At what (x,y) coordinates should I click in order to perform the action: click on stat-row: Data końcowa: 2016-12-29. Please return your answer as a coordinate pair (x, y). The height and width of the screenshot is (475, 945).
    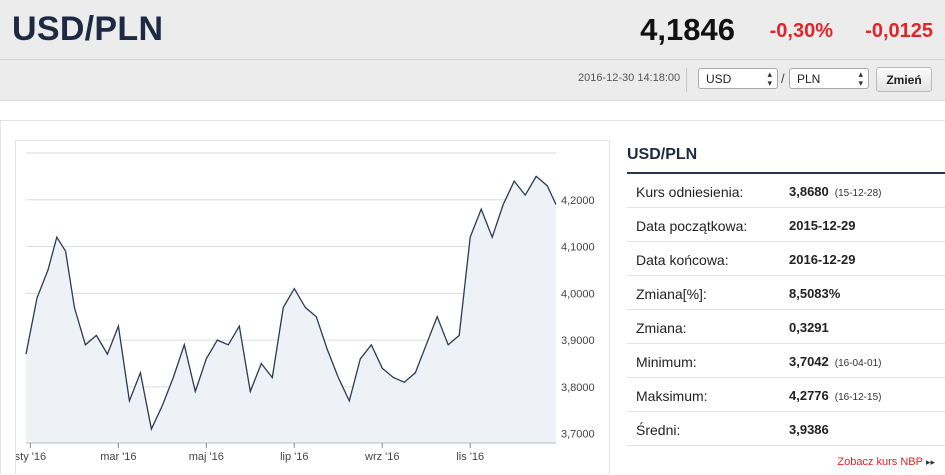
    Looking at the image, I should click on (786, 259).